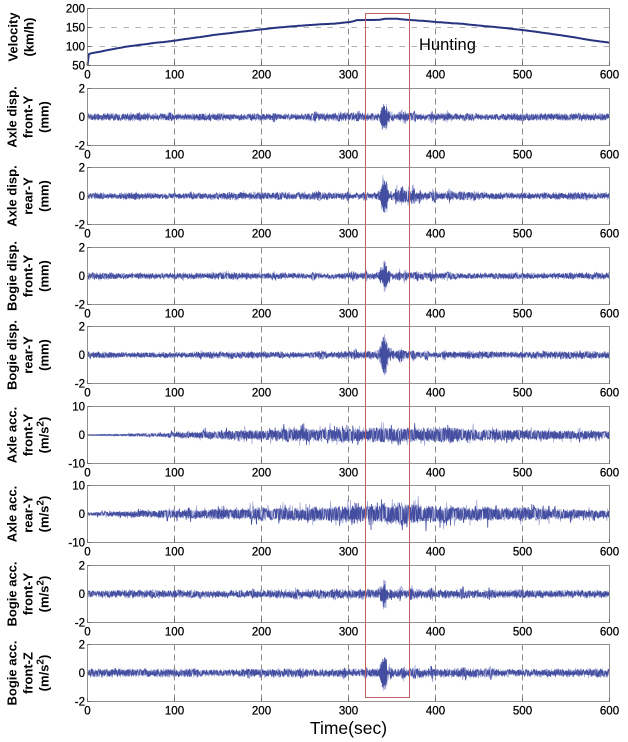  What do you see at coordinates (29, 37) in the screenshot?
I see `svg-text: (km/h)` at bounding box center [29, 37].